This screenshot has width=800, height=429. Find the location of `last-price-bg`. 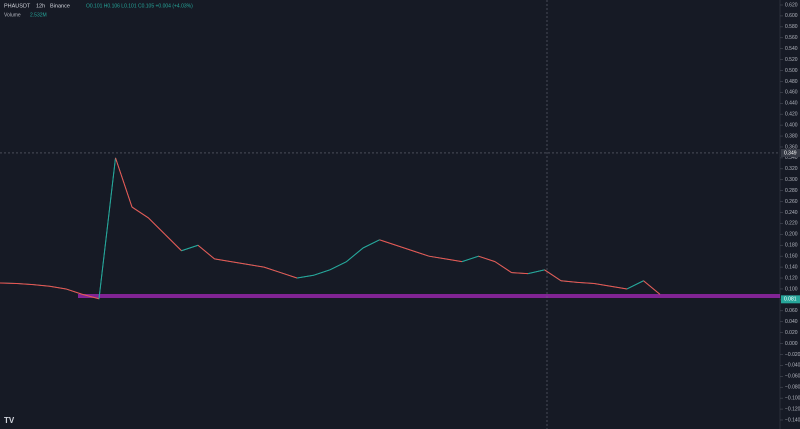

last-price-bg is located at coordinates (790, 299).